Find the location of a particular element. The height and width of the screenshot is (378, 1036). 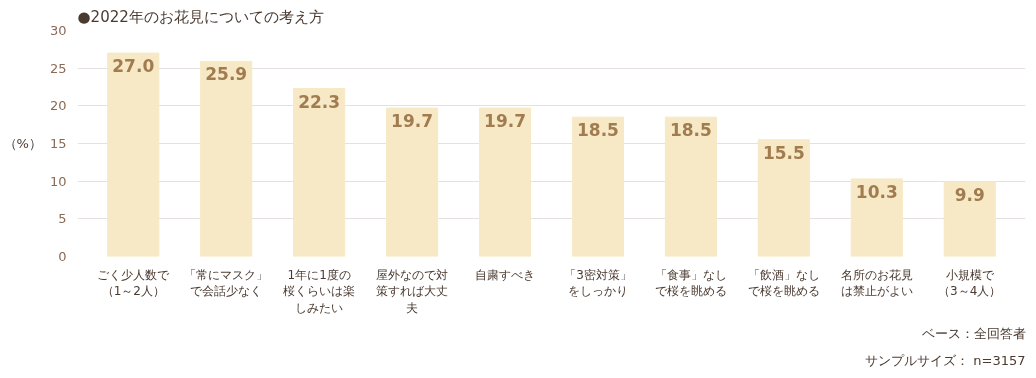

y-axis-title: （%） is located at coordinates (22, 143).